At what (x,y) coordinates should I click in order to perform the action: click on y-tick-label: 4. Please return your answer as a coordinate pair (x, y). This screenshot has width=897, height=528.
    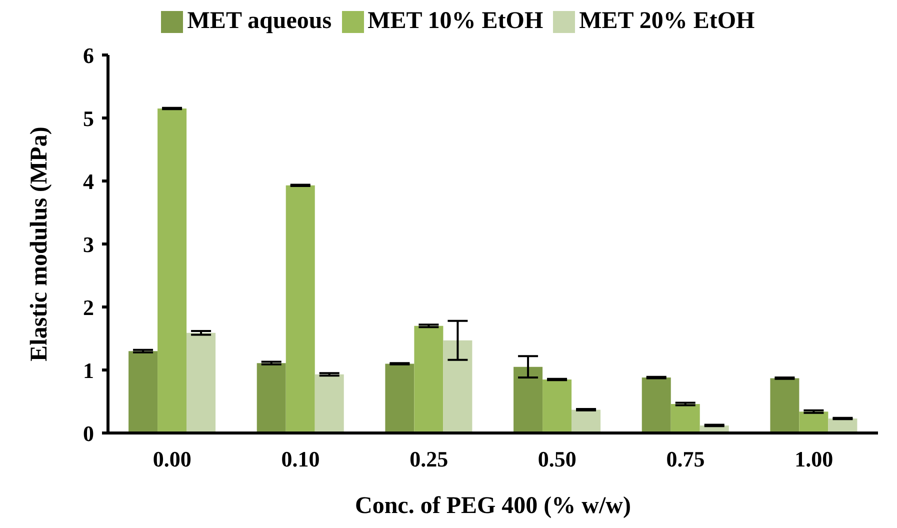
    Looking at the image, I should click on (88, 181).